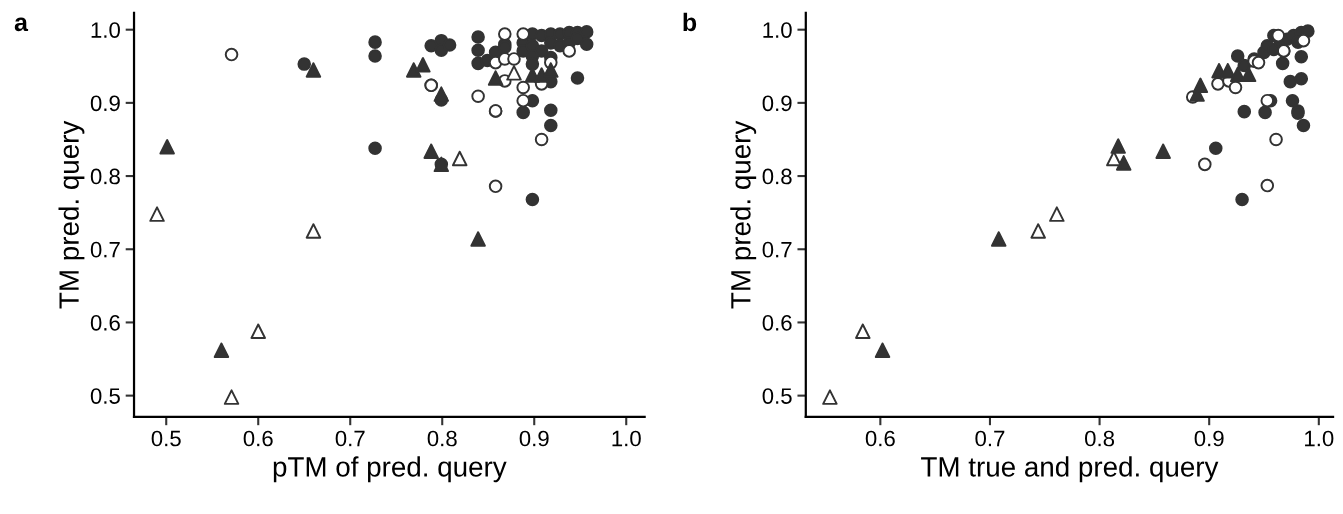  I want to click on chart-title: a, so click(21, 24).